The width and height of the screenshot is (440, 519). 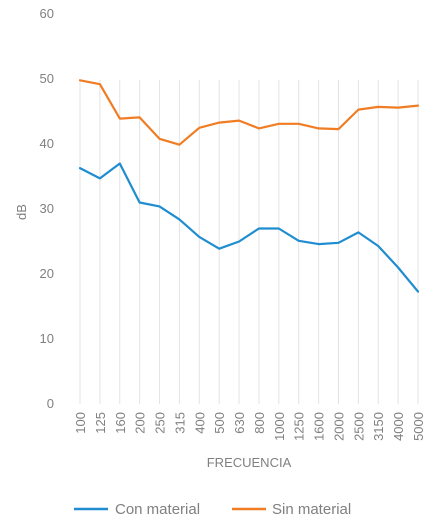 I want to click on x-tick-label: 100, so click(x=80, y=423).